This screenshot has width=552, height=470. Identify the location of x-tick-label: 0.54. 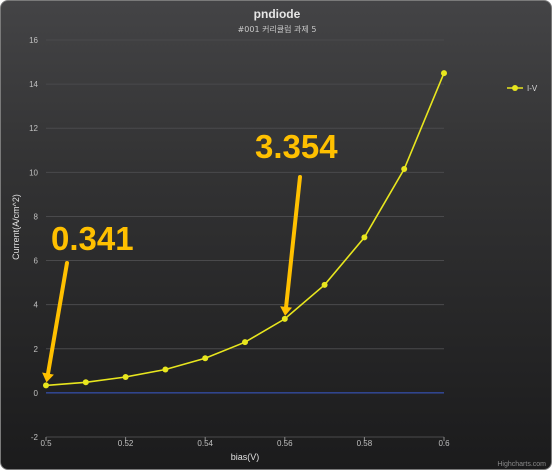
(205, 443).